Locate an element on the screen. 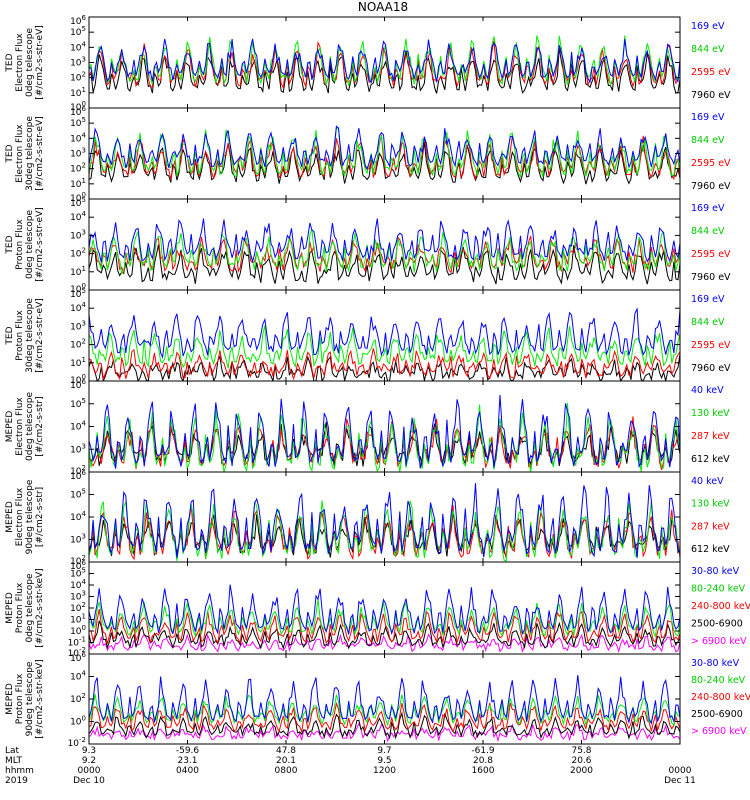  x-tick-label: 75.8 is located at coordinates (581, 751).